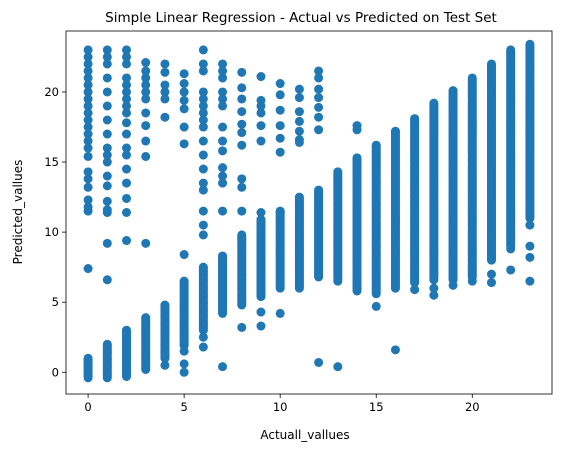 The height and width of the screenshot is (453, 563). Describe the element at coordinates (280, 407) in the screenshot. I see `x-tick-label: 10` at that location.